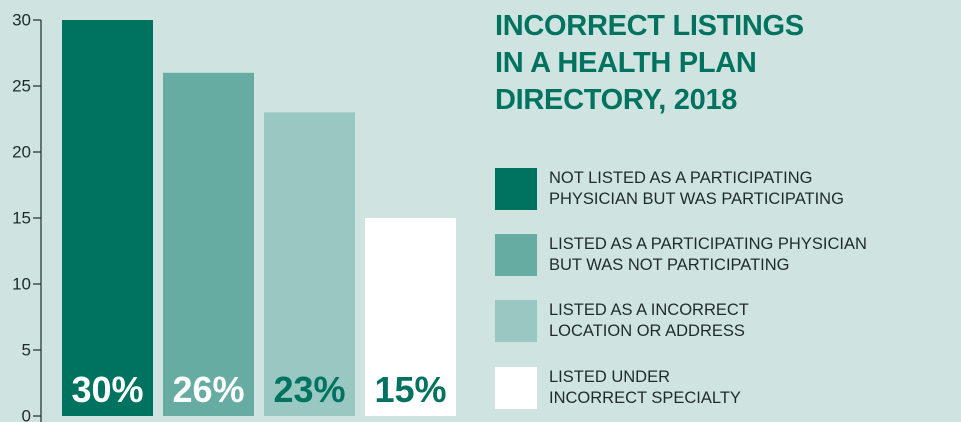 This screenshot has width=961, height=422. What do you see at coordinates (26, 350) in the screenshot?
I see `y-tick-label: 5` at bounding box center [26, 350].